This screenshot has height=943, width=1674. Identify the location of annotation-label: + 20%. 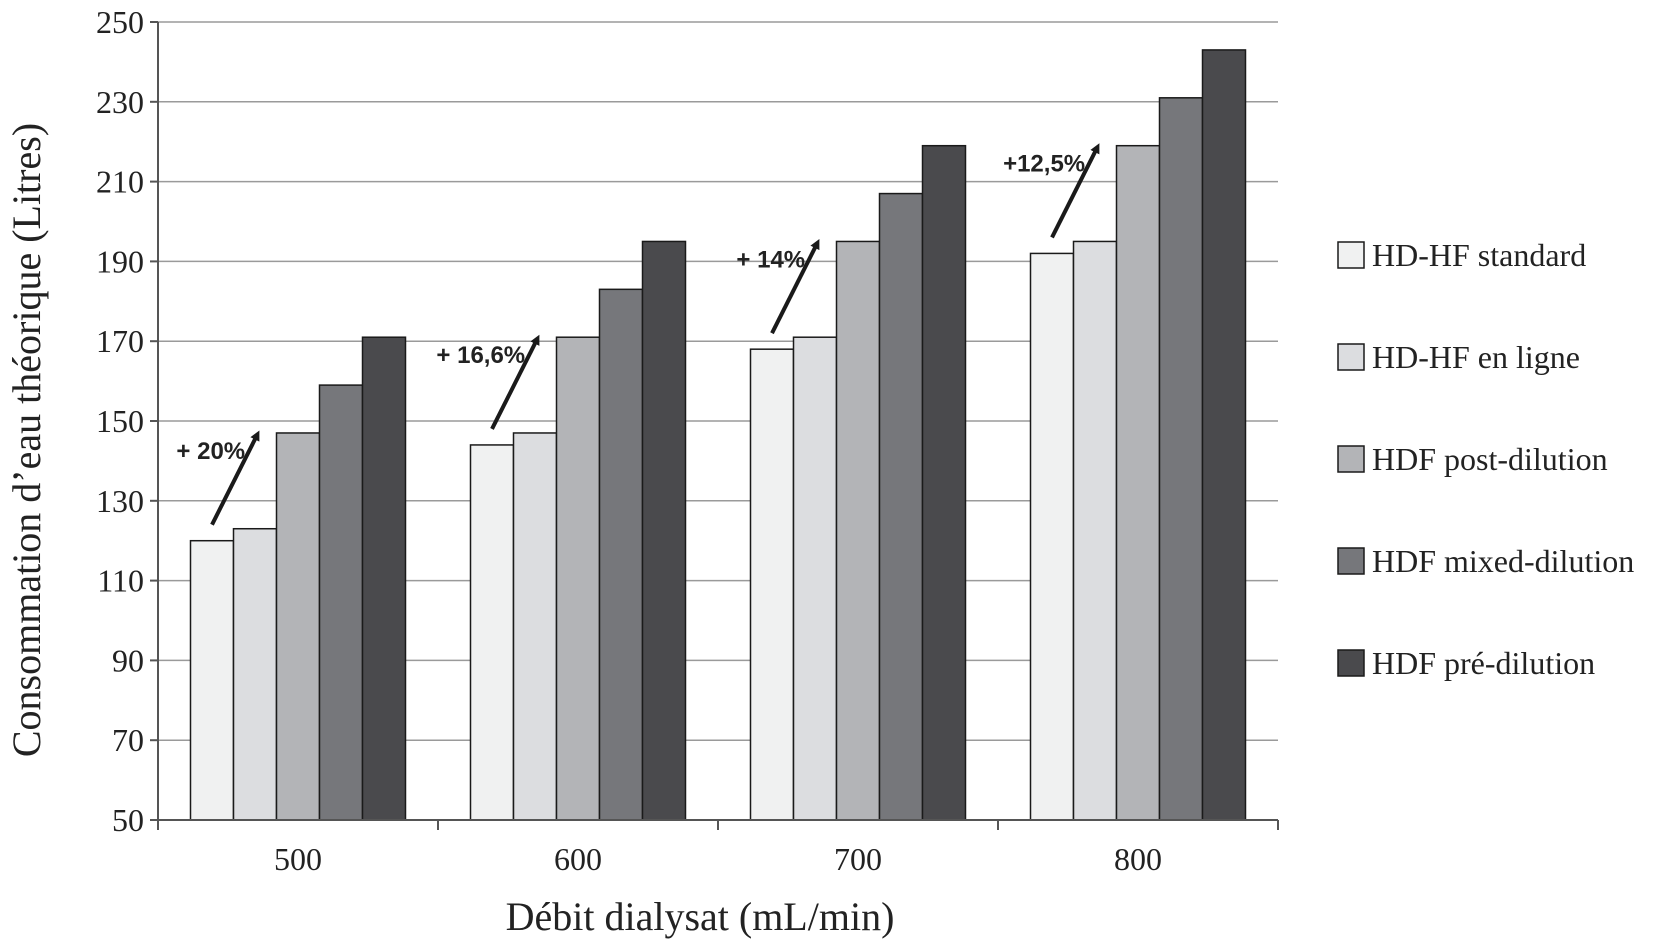
(210, 451).